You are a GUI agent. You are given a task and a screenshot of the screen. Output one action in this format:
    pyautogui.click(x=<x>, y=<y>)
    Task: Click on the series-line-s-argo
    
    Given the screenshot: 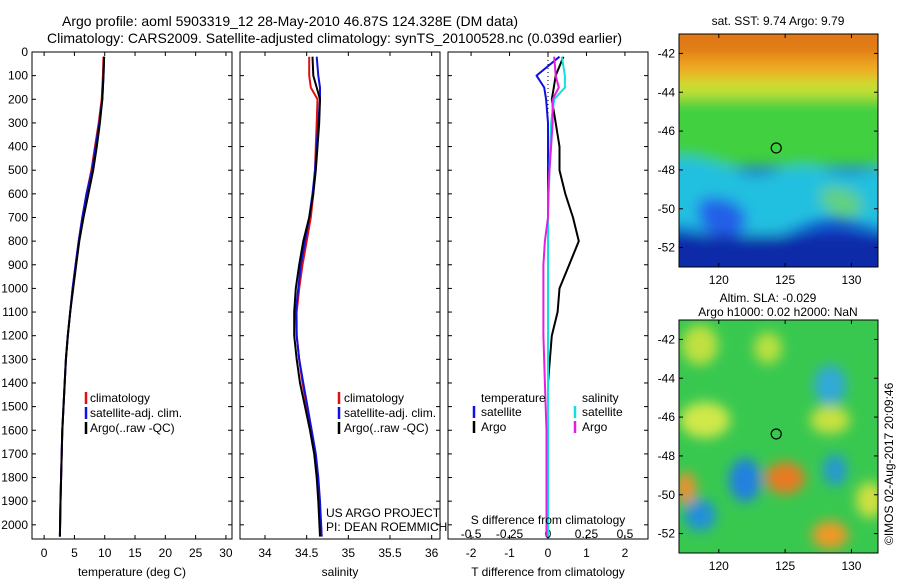 What is the action you would take?
    pyautogui.click(x=551, y=296)
    